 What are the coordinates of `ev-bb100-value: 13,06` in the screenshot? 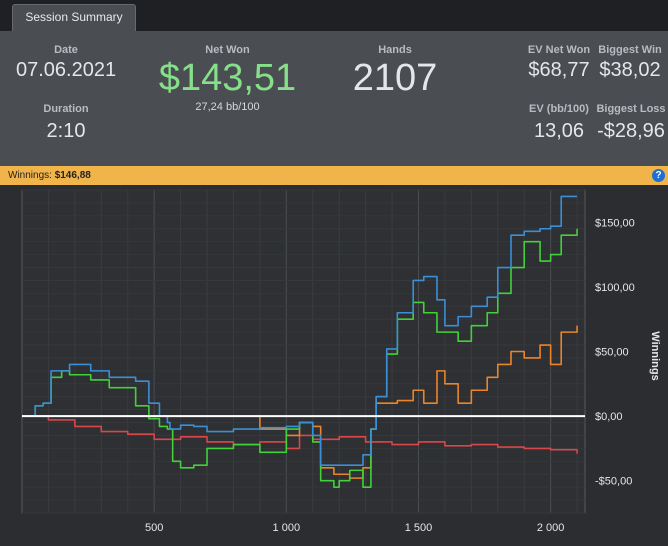 It's located at (559, 131).